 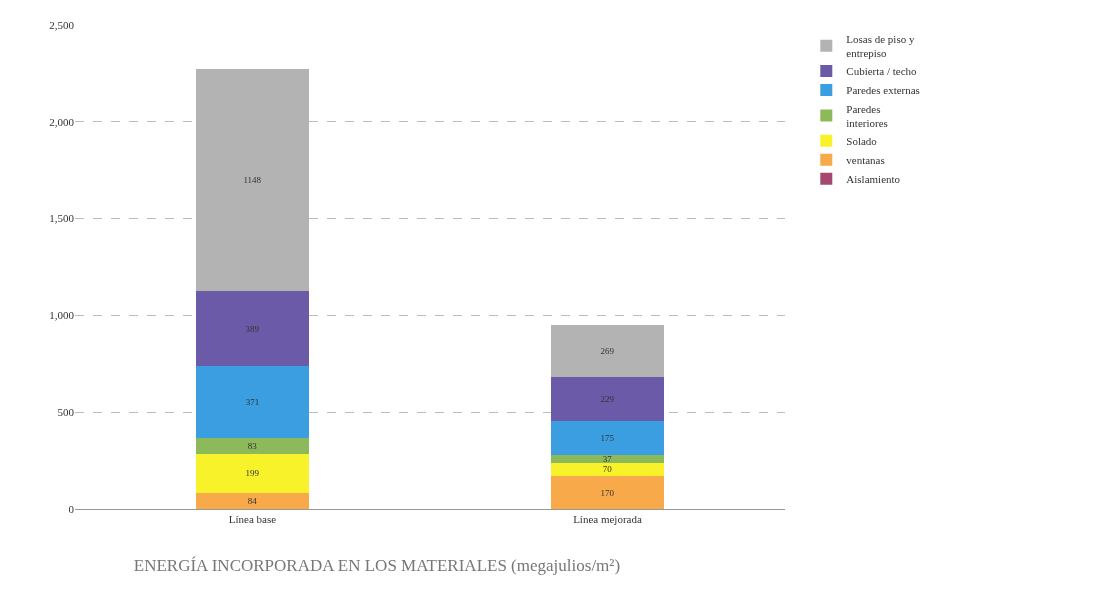 I want to click on data-label: 371, so click(x=252, y=402).